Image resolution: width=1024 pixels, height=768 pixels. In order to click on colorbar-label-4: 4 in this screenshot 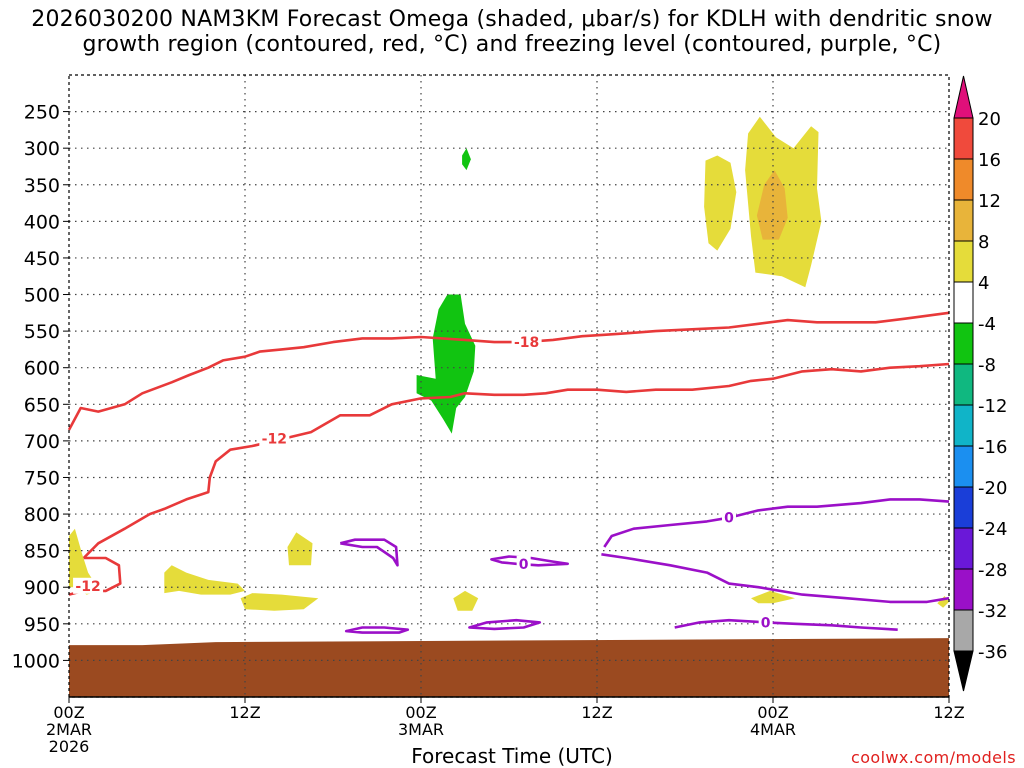, I will do `click(983, 283)`.